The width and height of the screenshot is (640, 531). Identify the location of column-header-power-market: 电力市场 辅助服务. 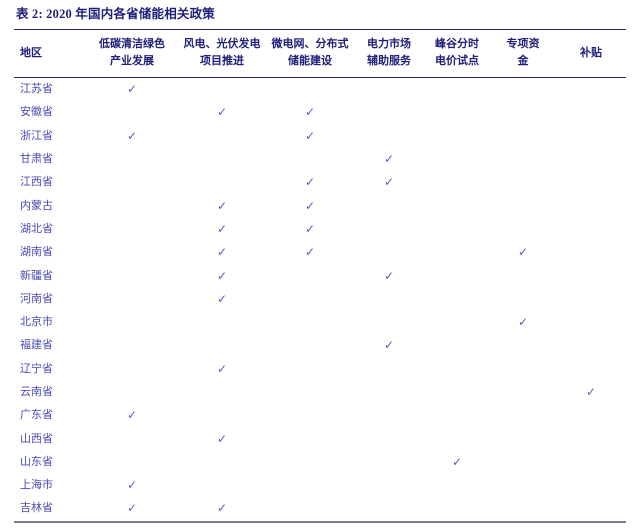
(389, 52).